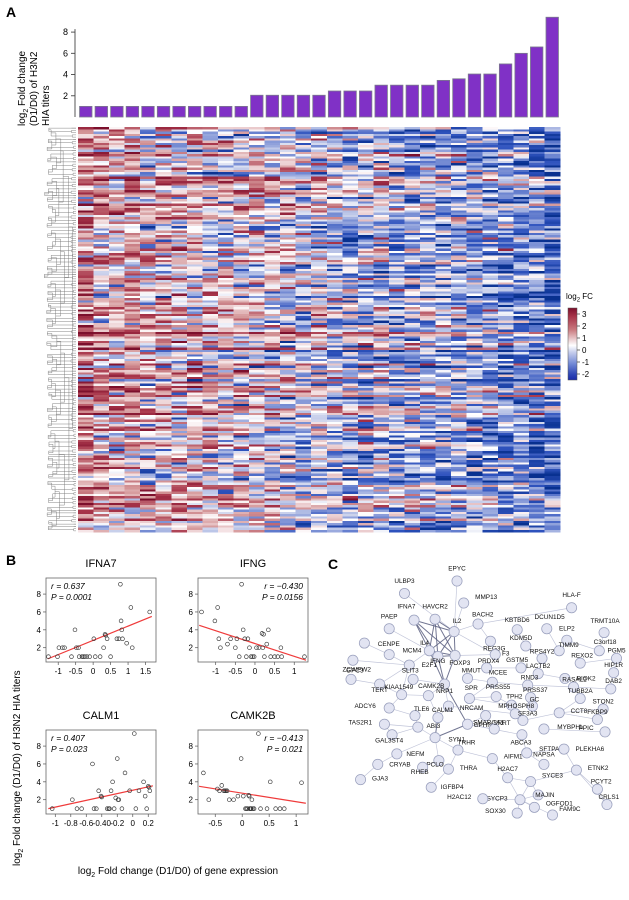  I want to click on legend-tick: -2, so click(586, 374).